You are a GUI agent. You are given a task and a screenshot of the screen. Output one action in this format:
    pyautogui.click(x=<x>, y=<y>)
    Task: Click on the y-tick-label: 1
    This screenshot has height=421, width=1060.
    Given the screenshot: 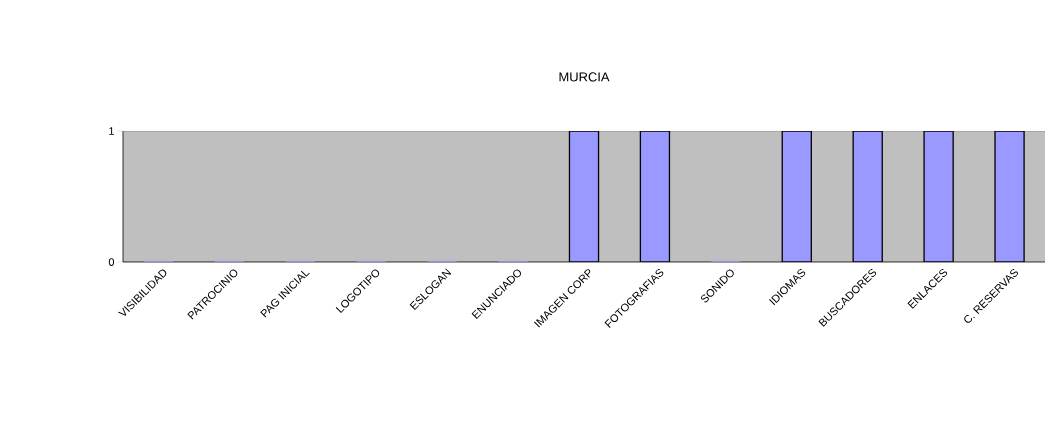 What is the action you would take?
    pyautogui.click(x=111, y=131)
    